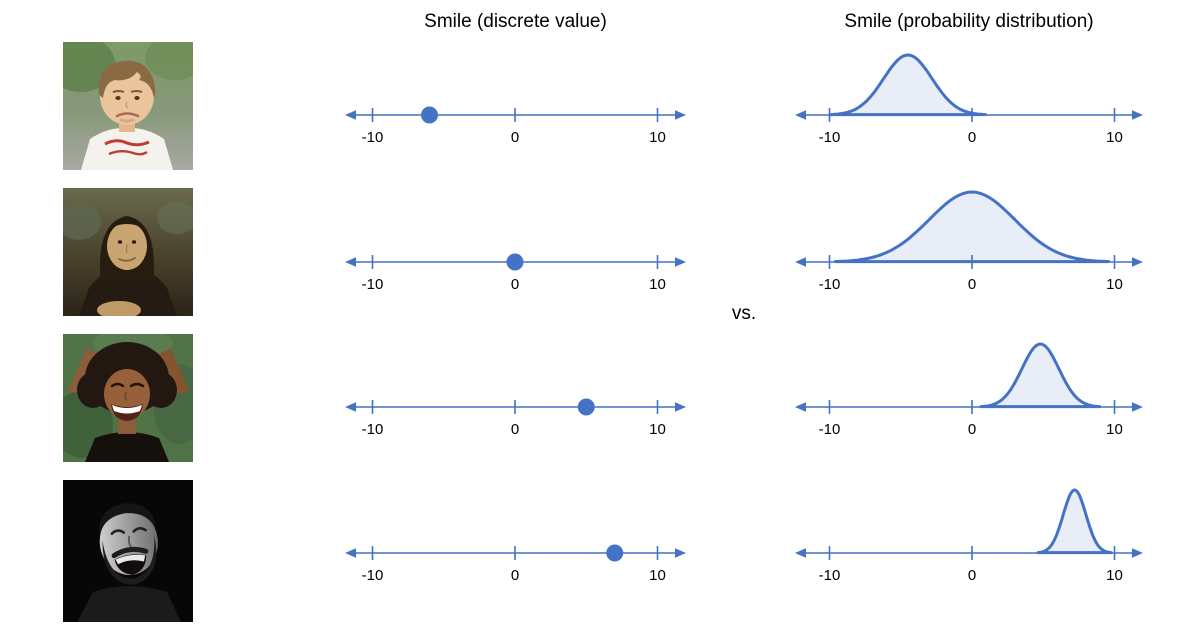  I want to click on smiling-child-photo, so click(128, 398).